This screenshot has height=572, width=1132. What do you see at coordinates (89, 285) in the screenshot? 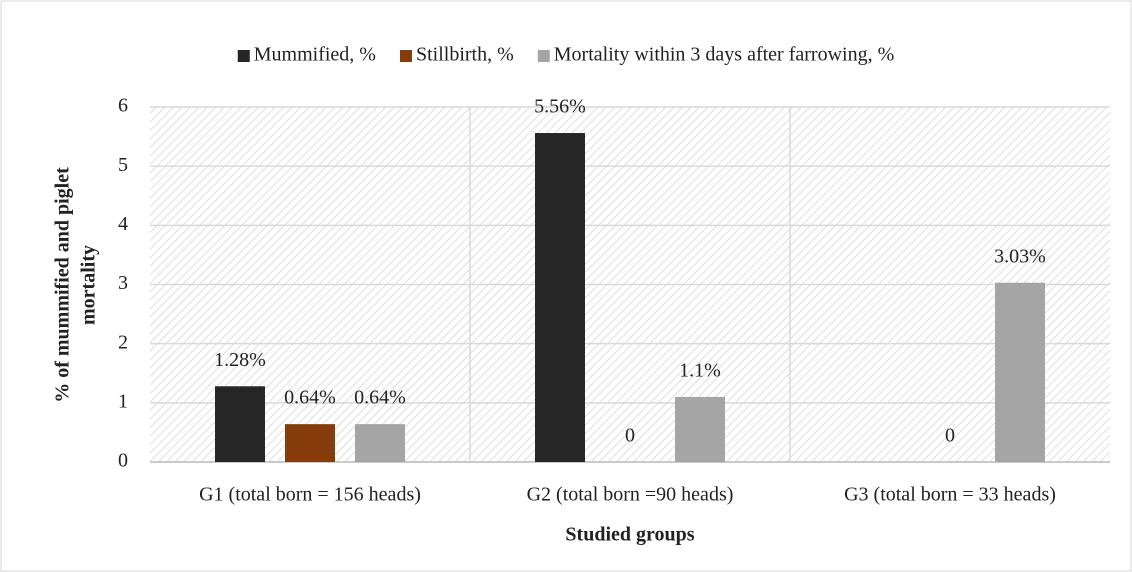
I see `y-axis-title: mortality` at bounding box center [89, 285].